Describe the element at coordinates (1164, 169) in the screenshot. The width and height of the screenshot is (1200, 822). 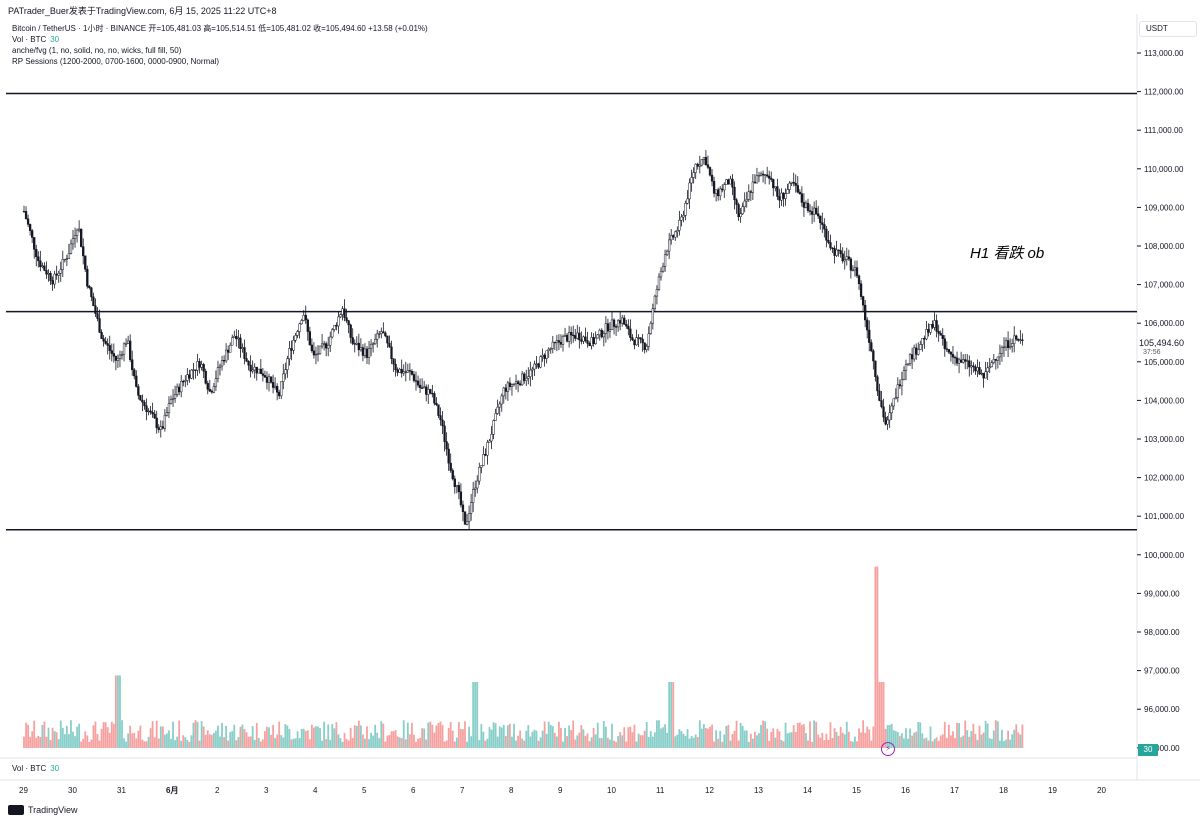
I see `y-tick-label: 110,000.00` at that location.